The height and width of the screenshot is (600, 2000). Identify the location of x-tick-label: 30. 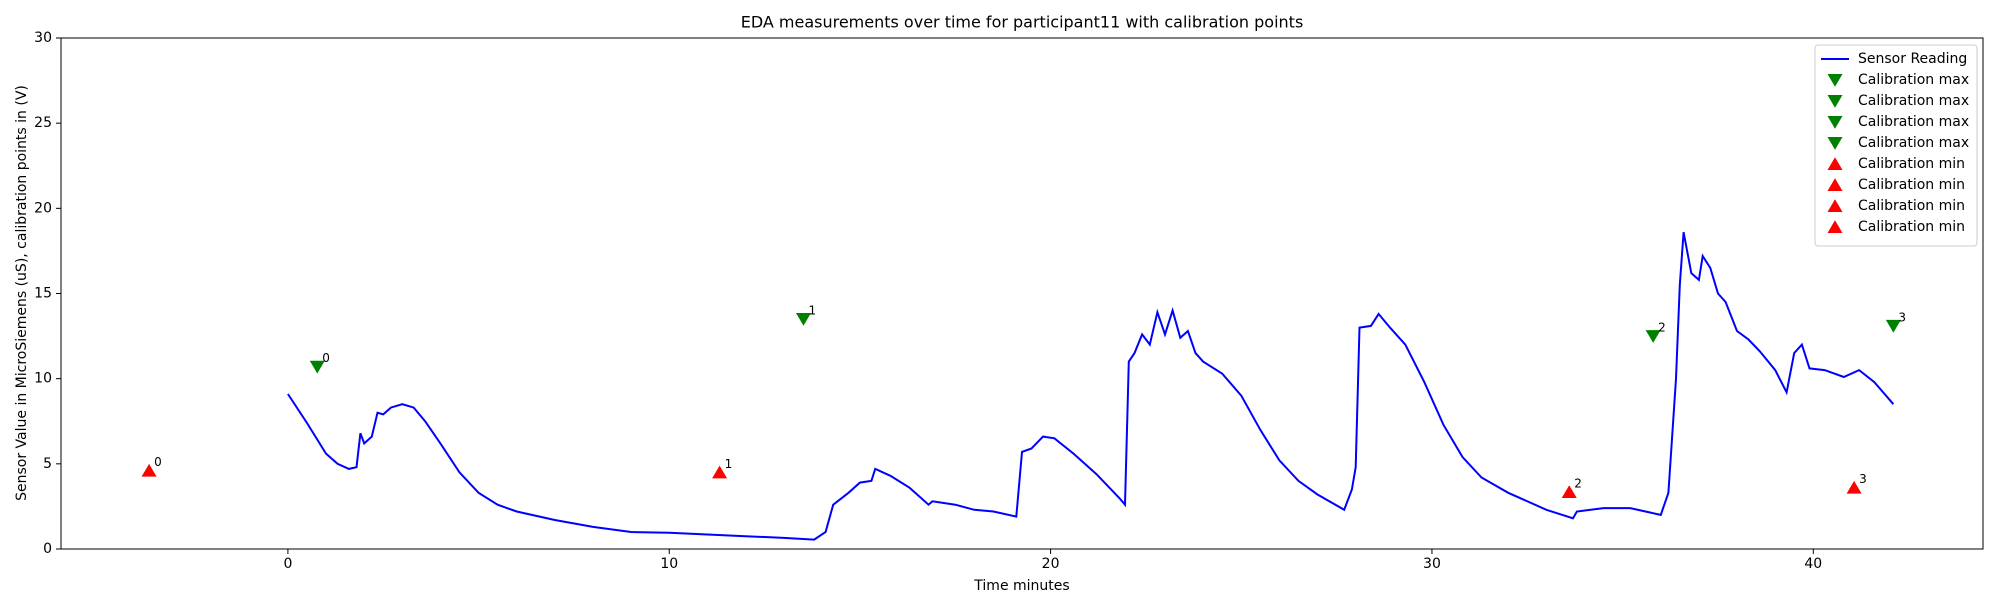
(1432, 564).